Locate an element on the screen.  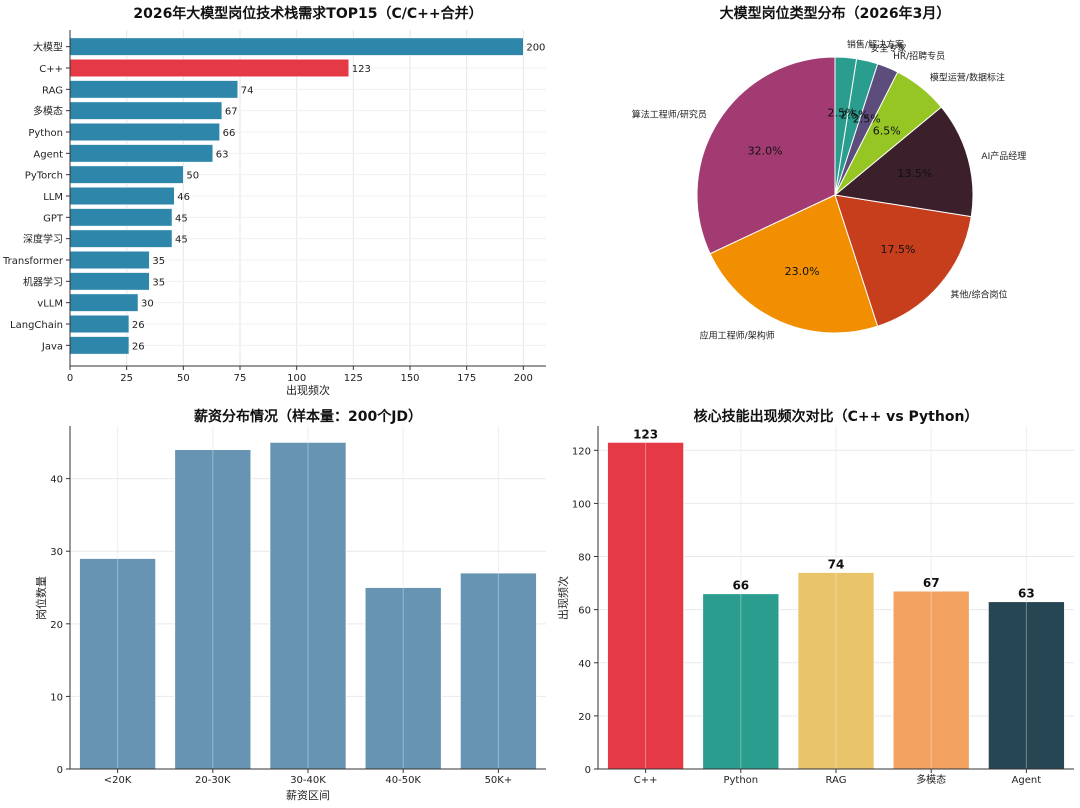
x-axis-label: 薪资区间 is located at coordinates (308, 795).